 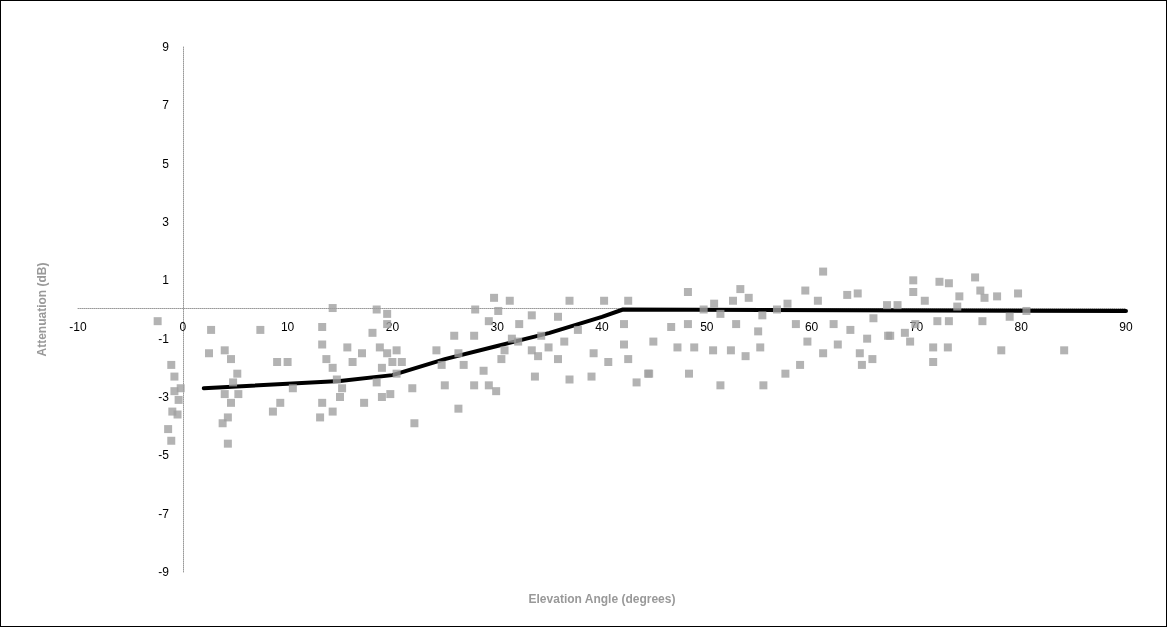 I want to click on x-tick-label: 80, so click(x=1021, y=326).